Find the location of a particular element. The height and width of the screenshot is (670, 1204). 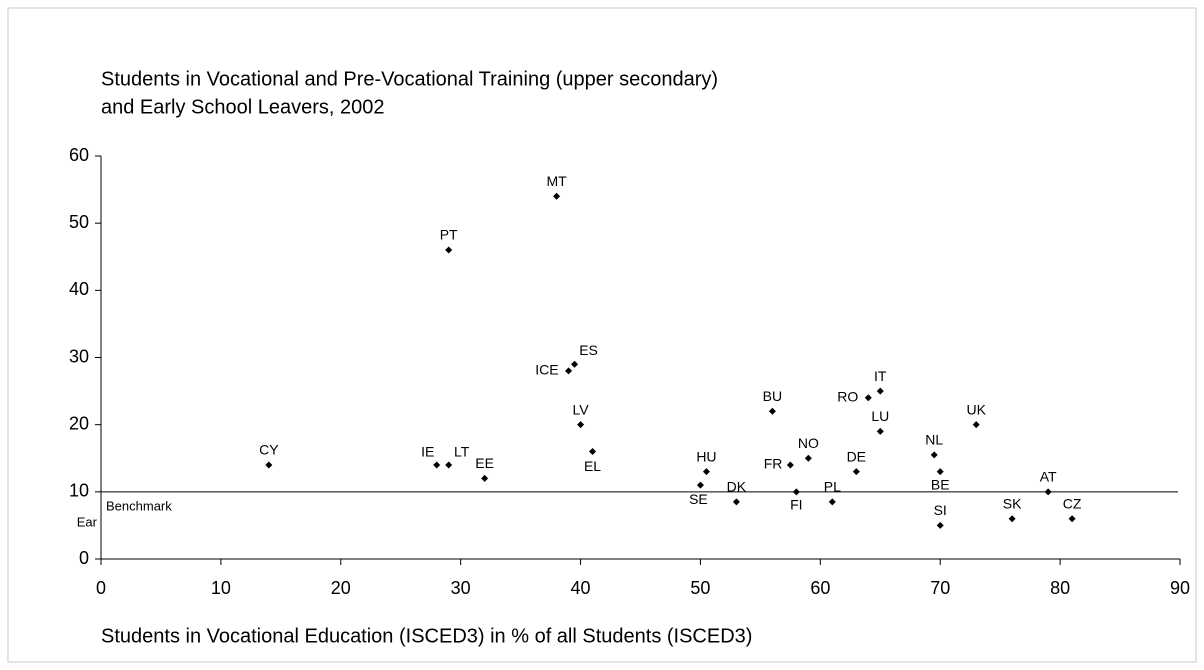

y-tick-label: 50 is located at coordinates (79, 222).